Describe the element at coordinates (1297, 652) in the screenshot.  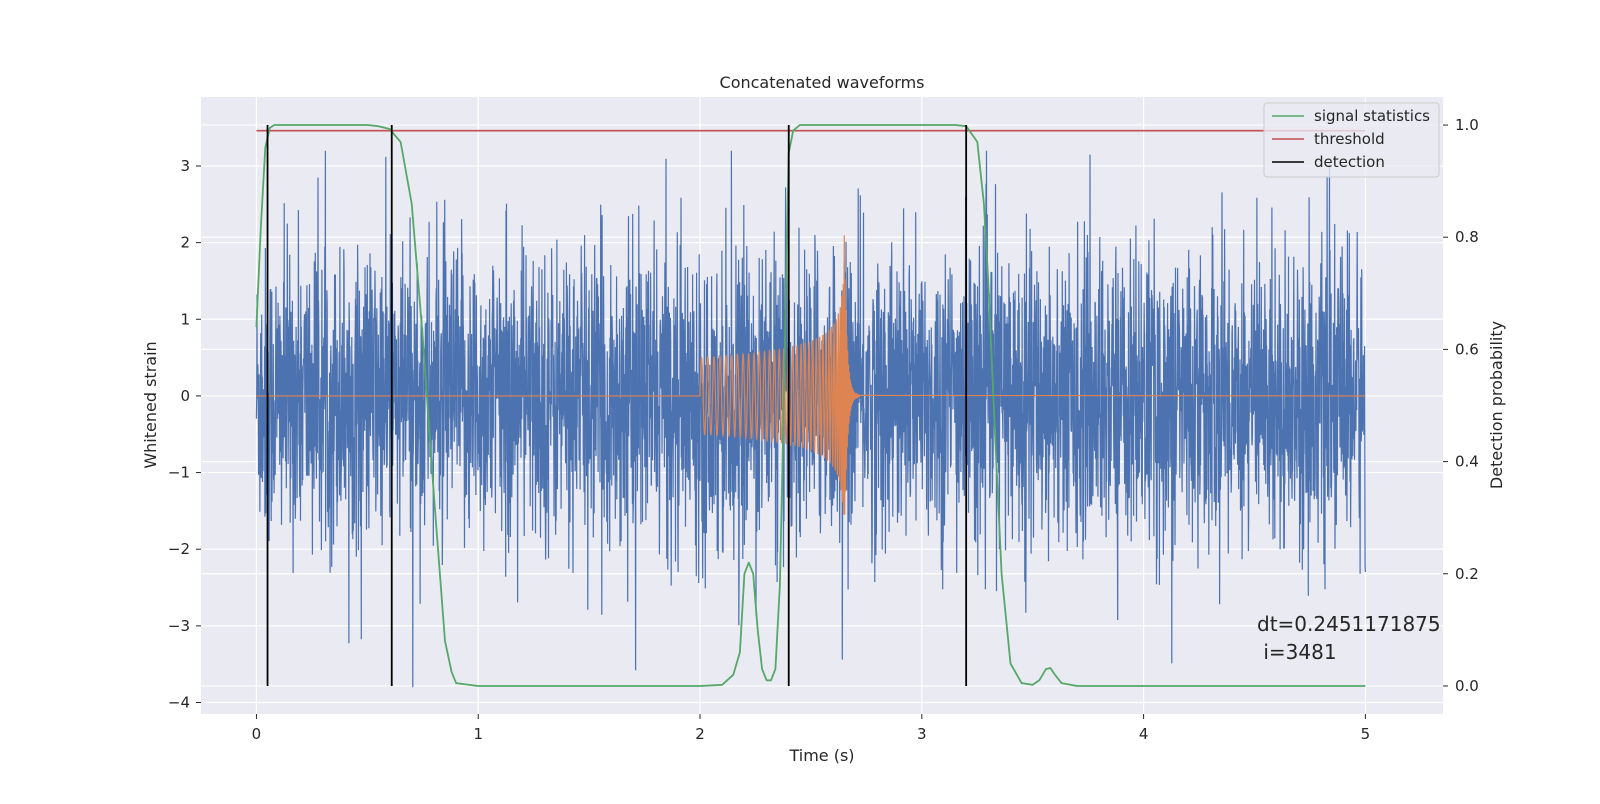
I see `annotation-index: i=3481` at that location.